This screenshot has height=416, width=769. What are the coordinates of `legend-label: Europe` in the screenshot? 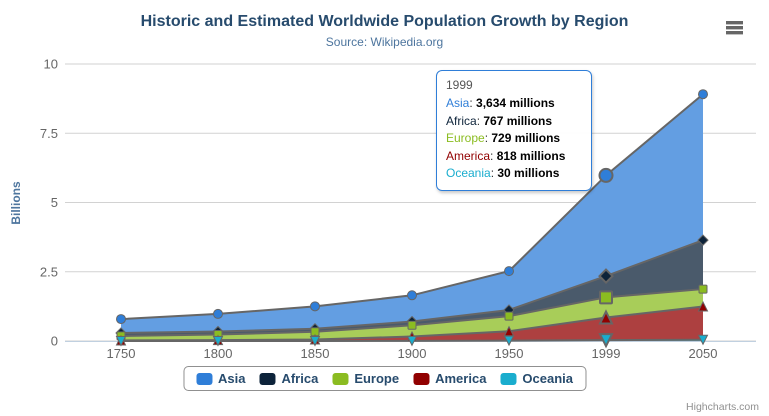 It's located at (377, 378).